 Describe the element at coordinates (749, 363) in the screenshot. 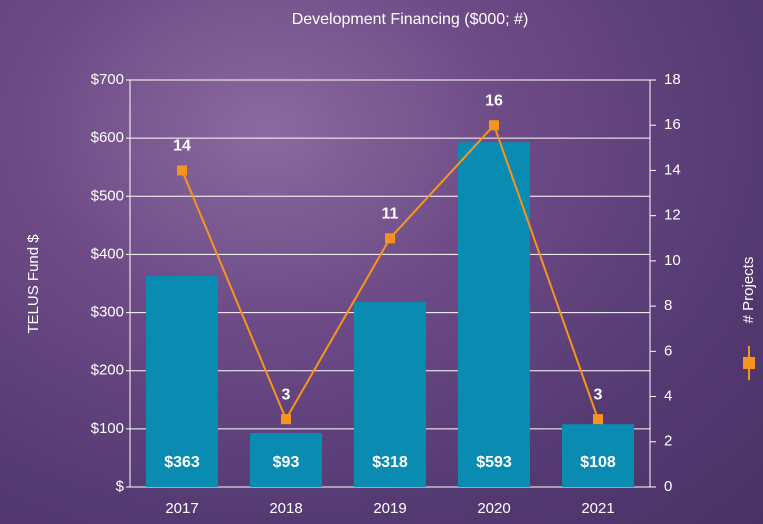

I see `legend-marker` at that location.